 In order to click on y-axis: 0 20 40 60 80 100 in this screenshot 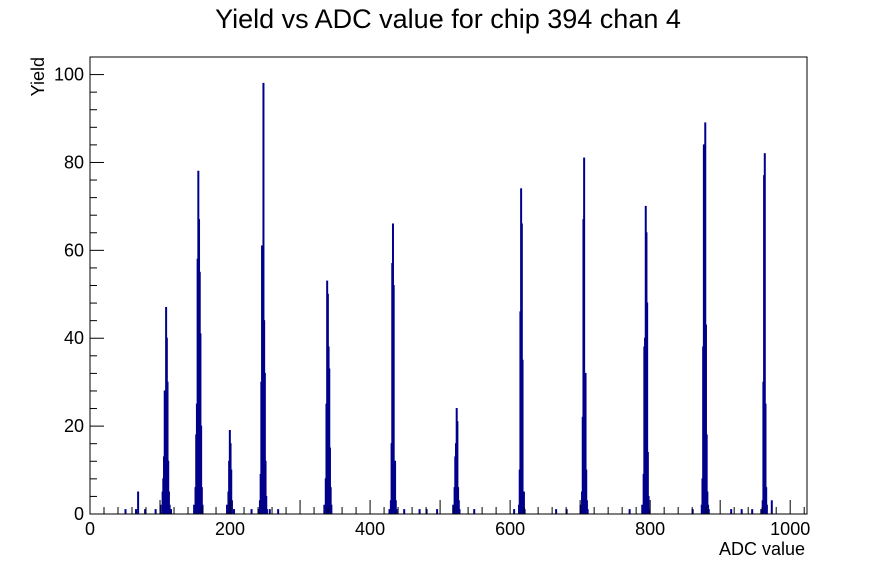, I will do `click(79, 290)`.